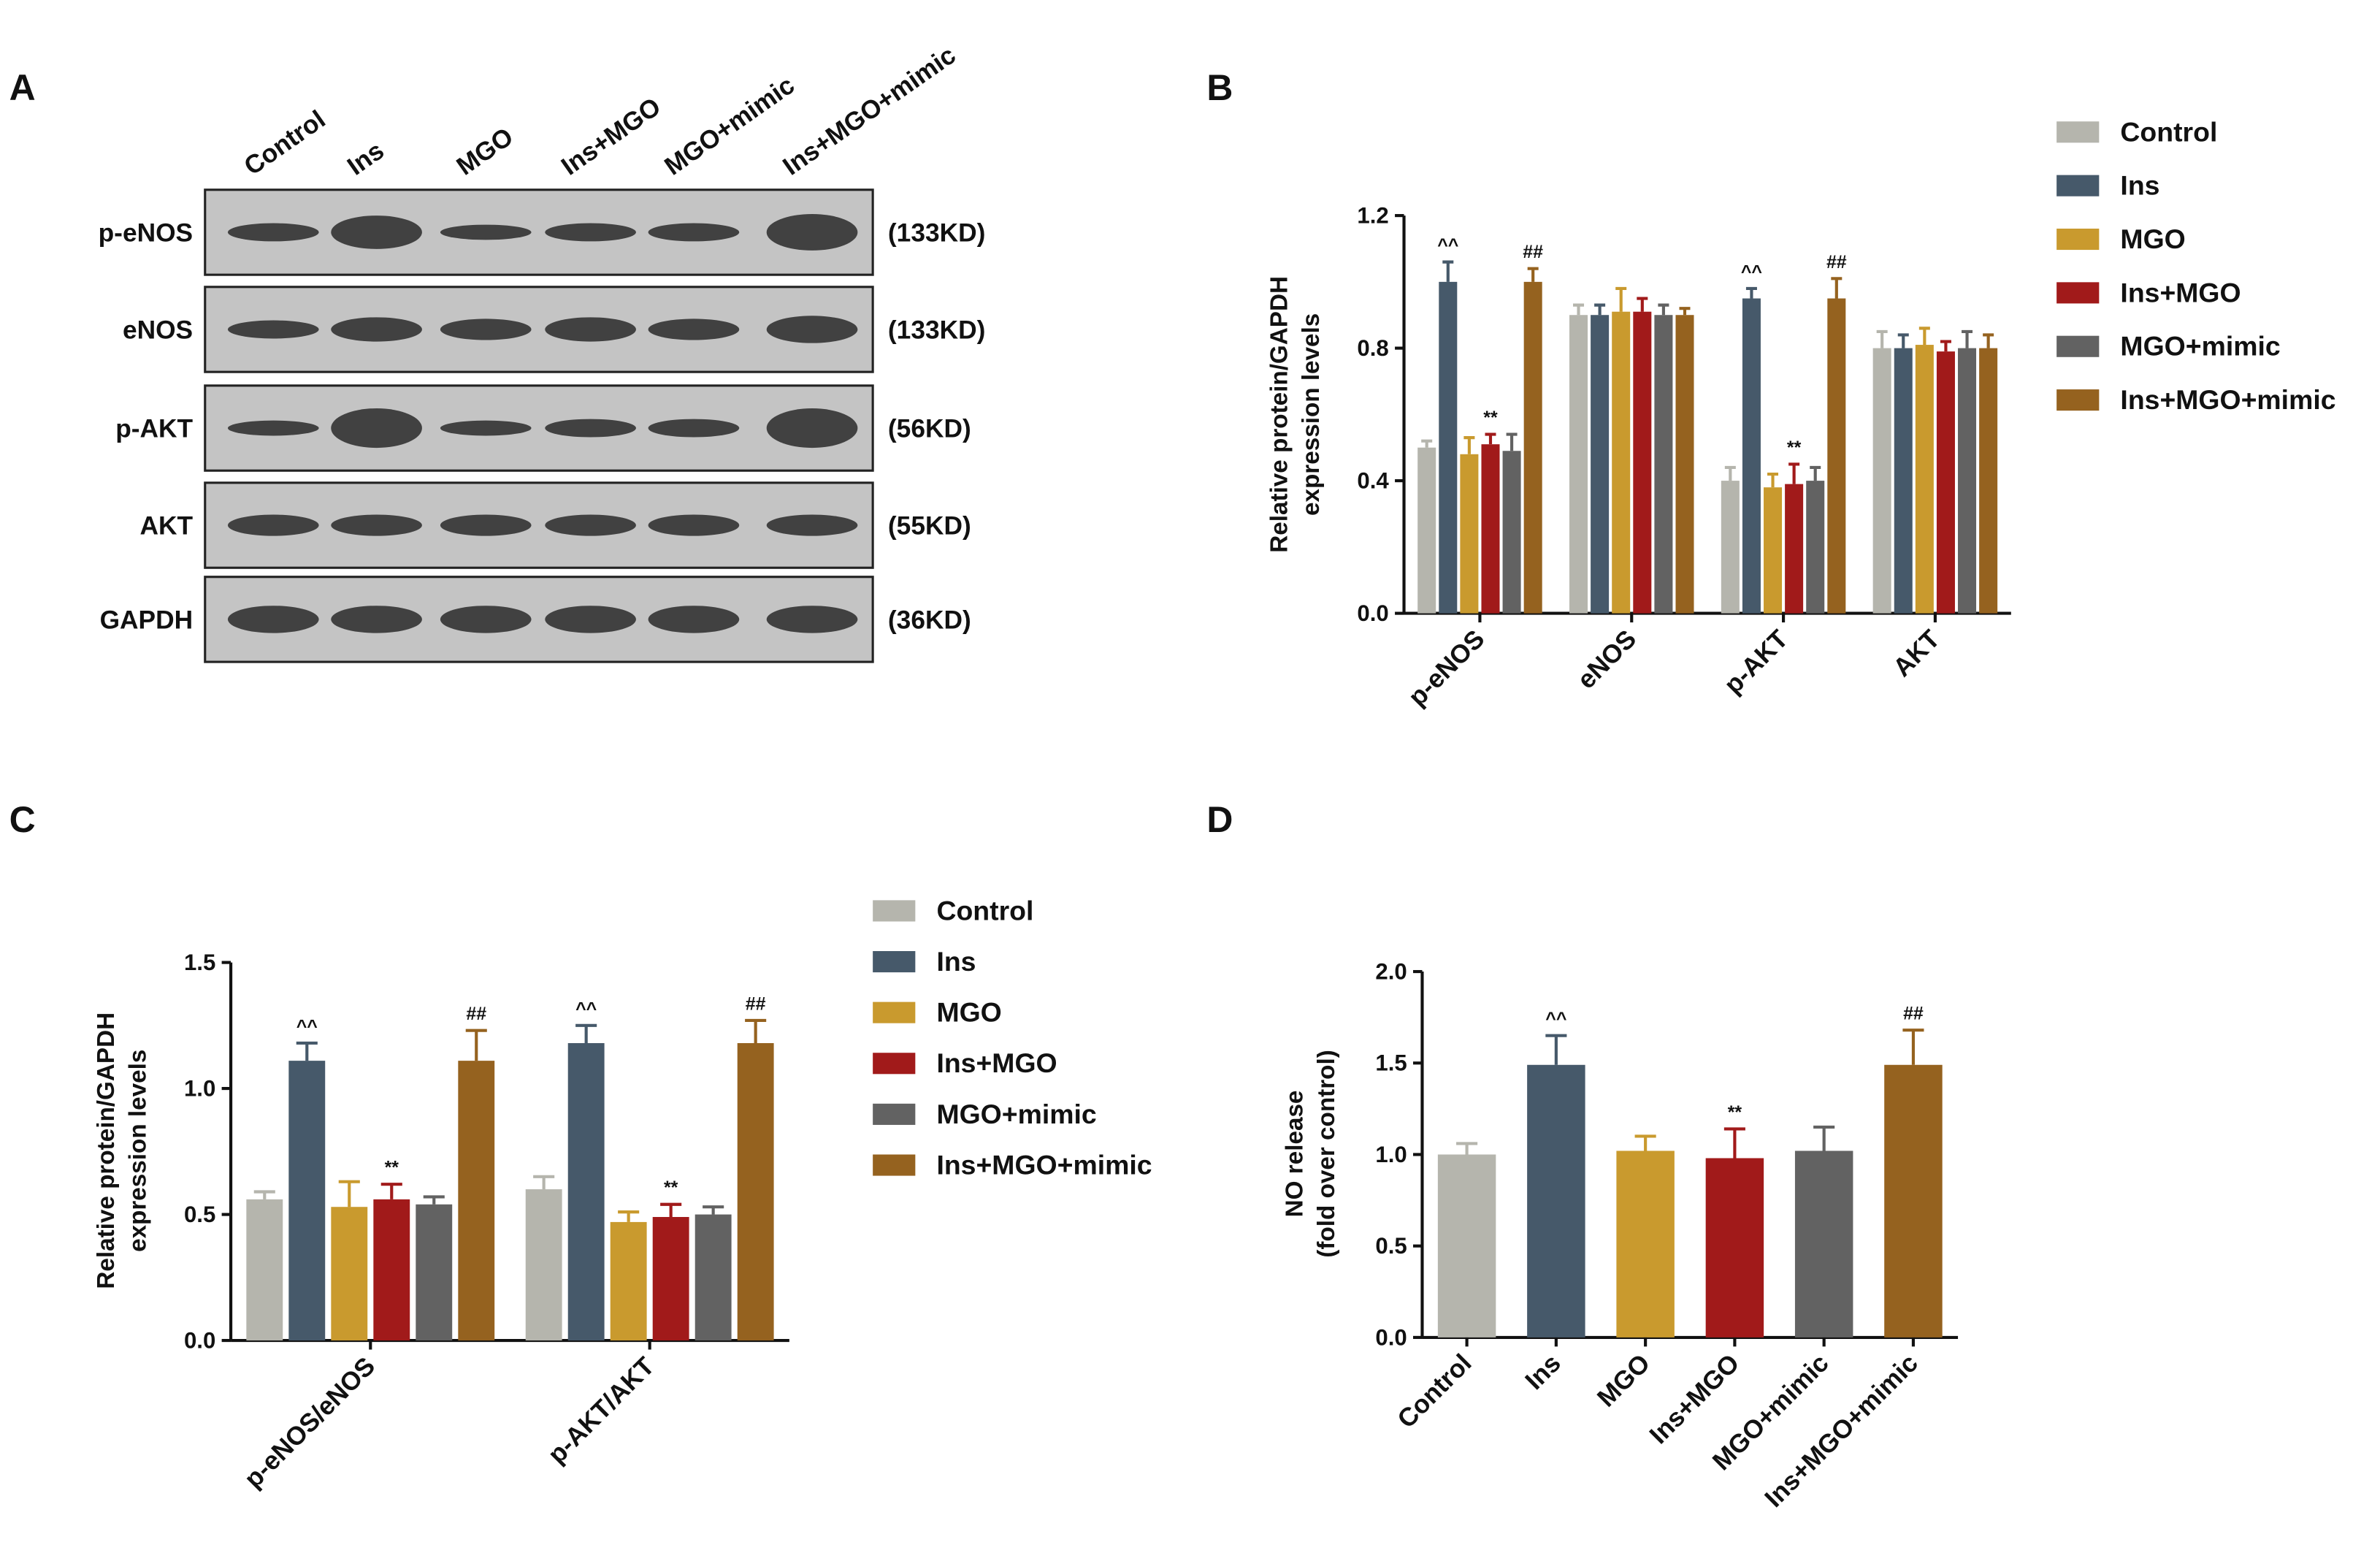 The image size is (2380, 1553). Describe the element at coordinates (929, 429) in the screenshot. I see `size-label: (56KD)` at that location.